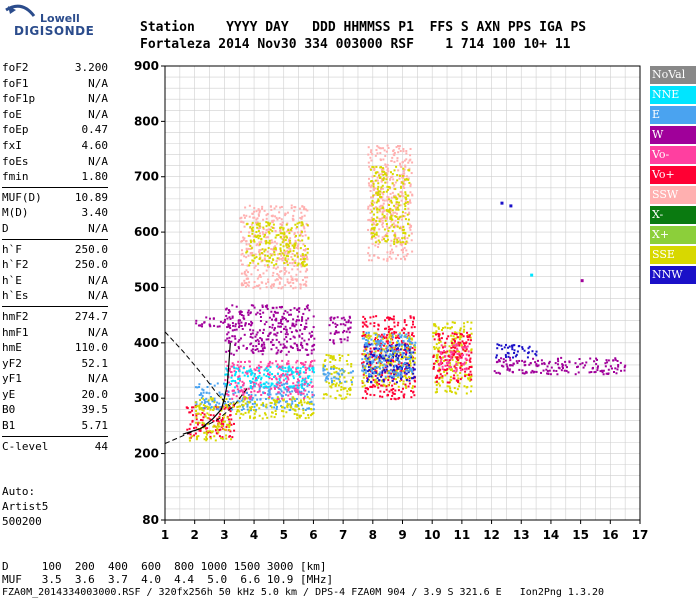 The width and height of the screenshot is (700, 600). What do you see at coordinates (91, 249) in the screenshot?
I see `parameter-value: 250.0` at bounding box center [91, 249].